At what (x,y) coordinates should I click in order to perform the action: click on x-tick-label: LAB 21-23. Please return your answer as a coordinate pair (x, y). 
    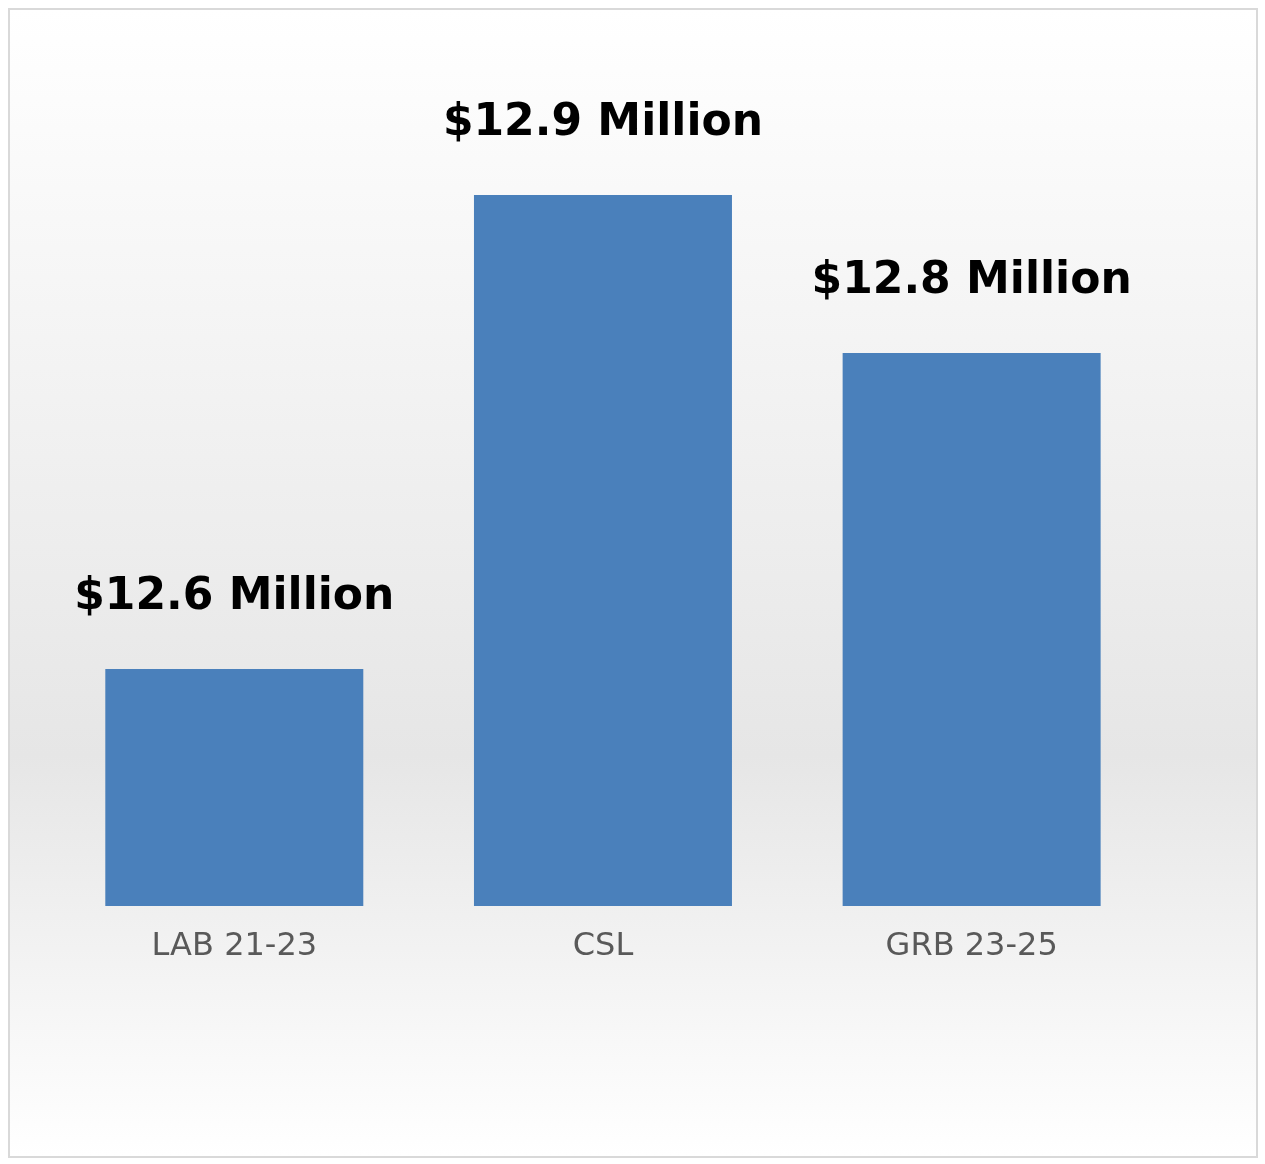
    Looking at the image, I should click on (234, 943).